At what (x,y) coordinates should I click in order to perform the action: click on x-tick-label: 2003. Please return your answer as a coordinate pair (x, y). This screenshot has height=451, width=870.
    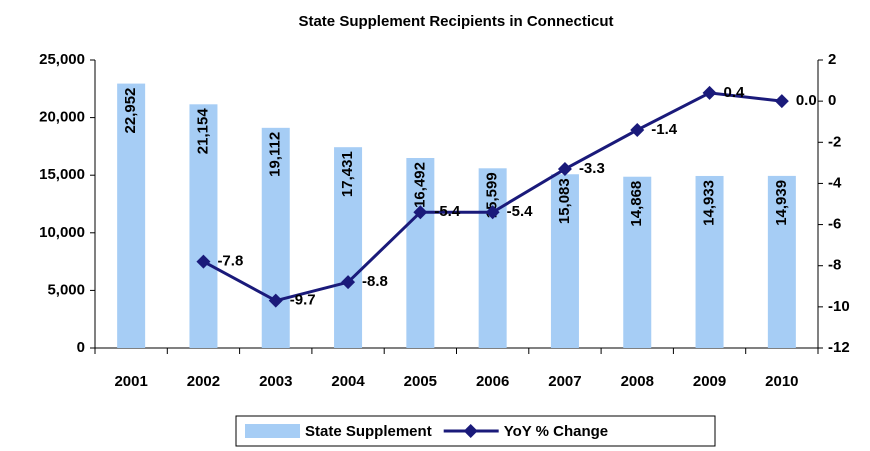
    Looking at the image, I should click on (275, 381).